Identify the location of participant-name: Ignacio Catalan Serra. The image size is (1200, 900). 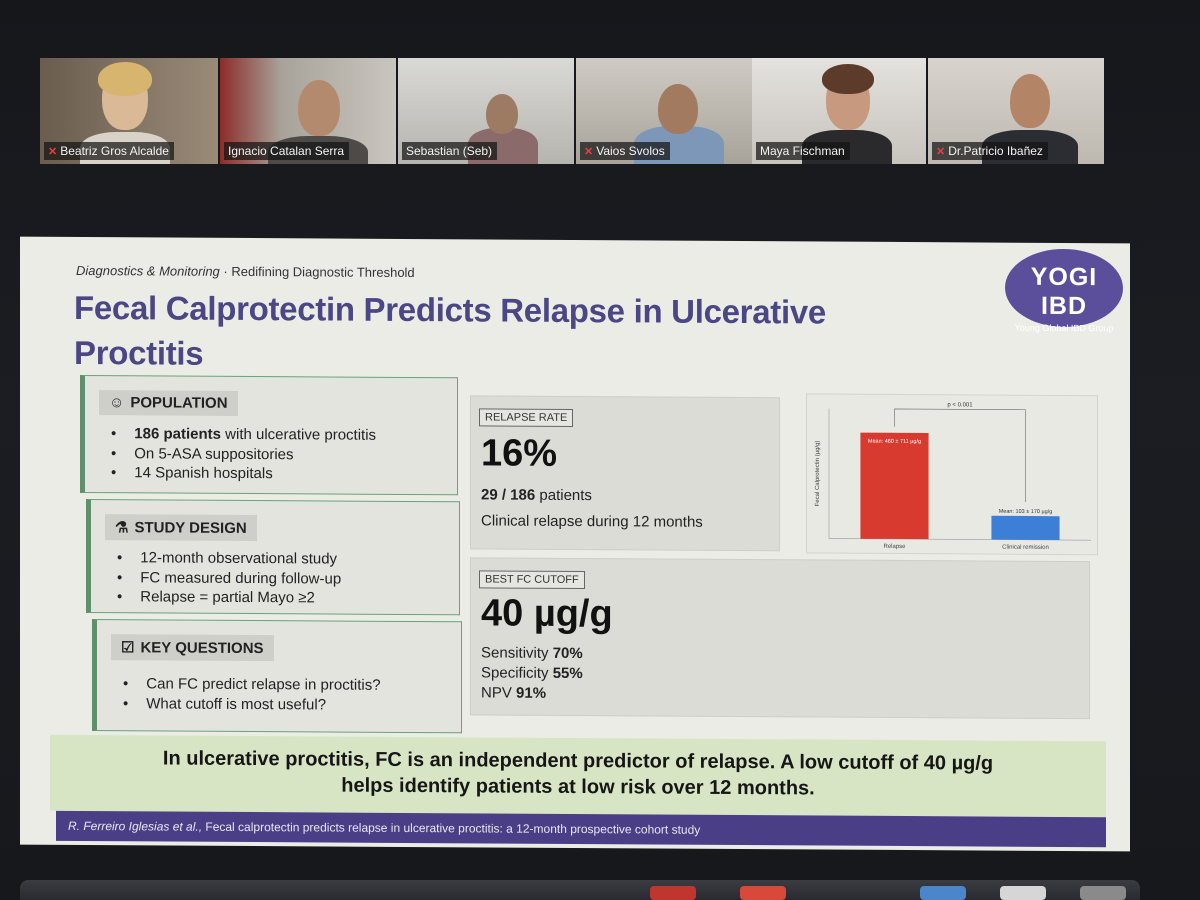
(286, 151).